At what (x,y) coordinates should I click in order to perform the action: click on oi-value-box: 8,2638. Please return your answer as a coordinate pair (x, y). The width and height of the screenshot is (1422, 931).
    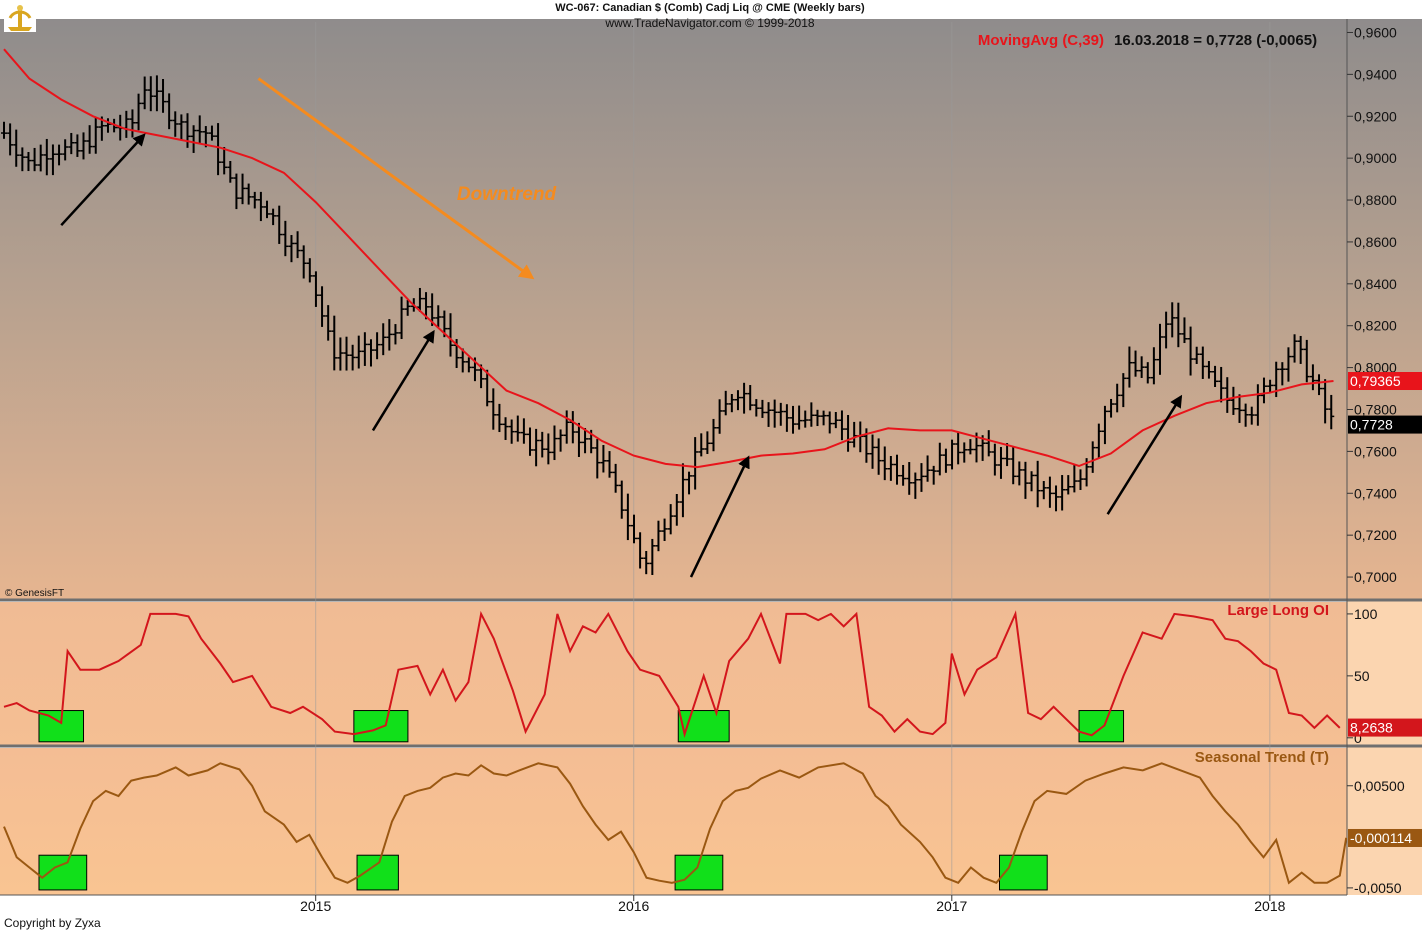
    Looking at the image, I should click on (1385, 727).